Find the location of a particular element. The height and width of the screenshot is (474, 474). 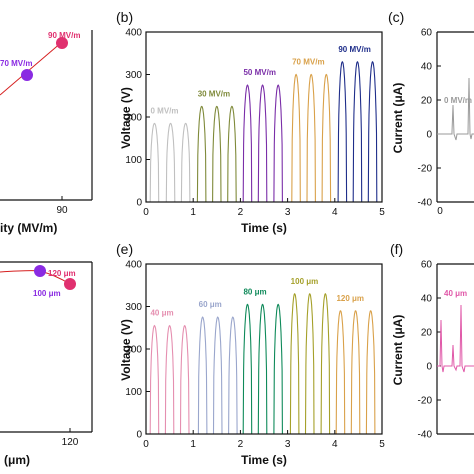

panel-f-y-axis-label: Current (μA) is located at coordinates (398, 350).